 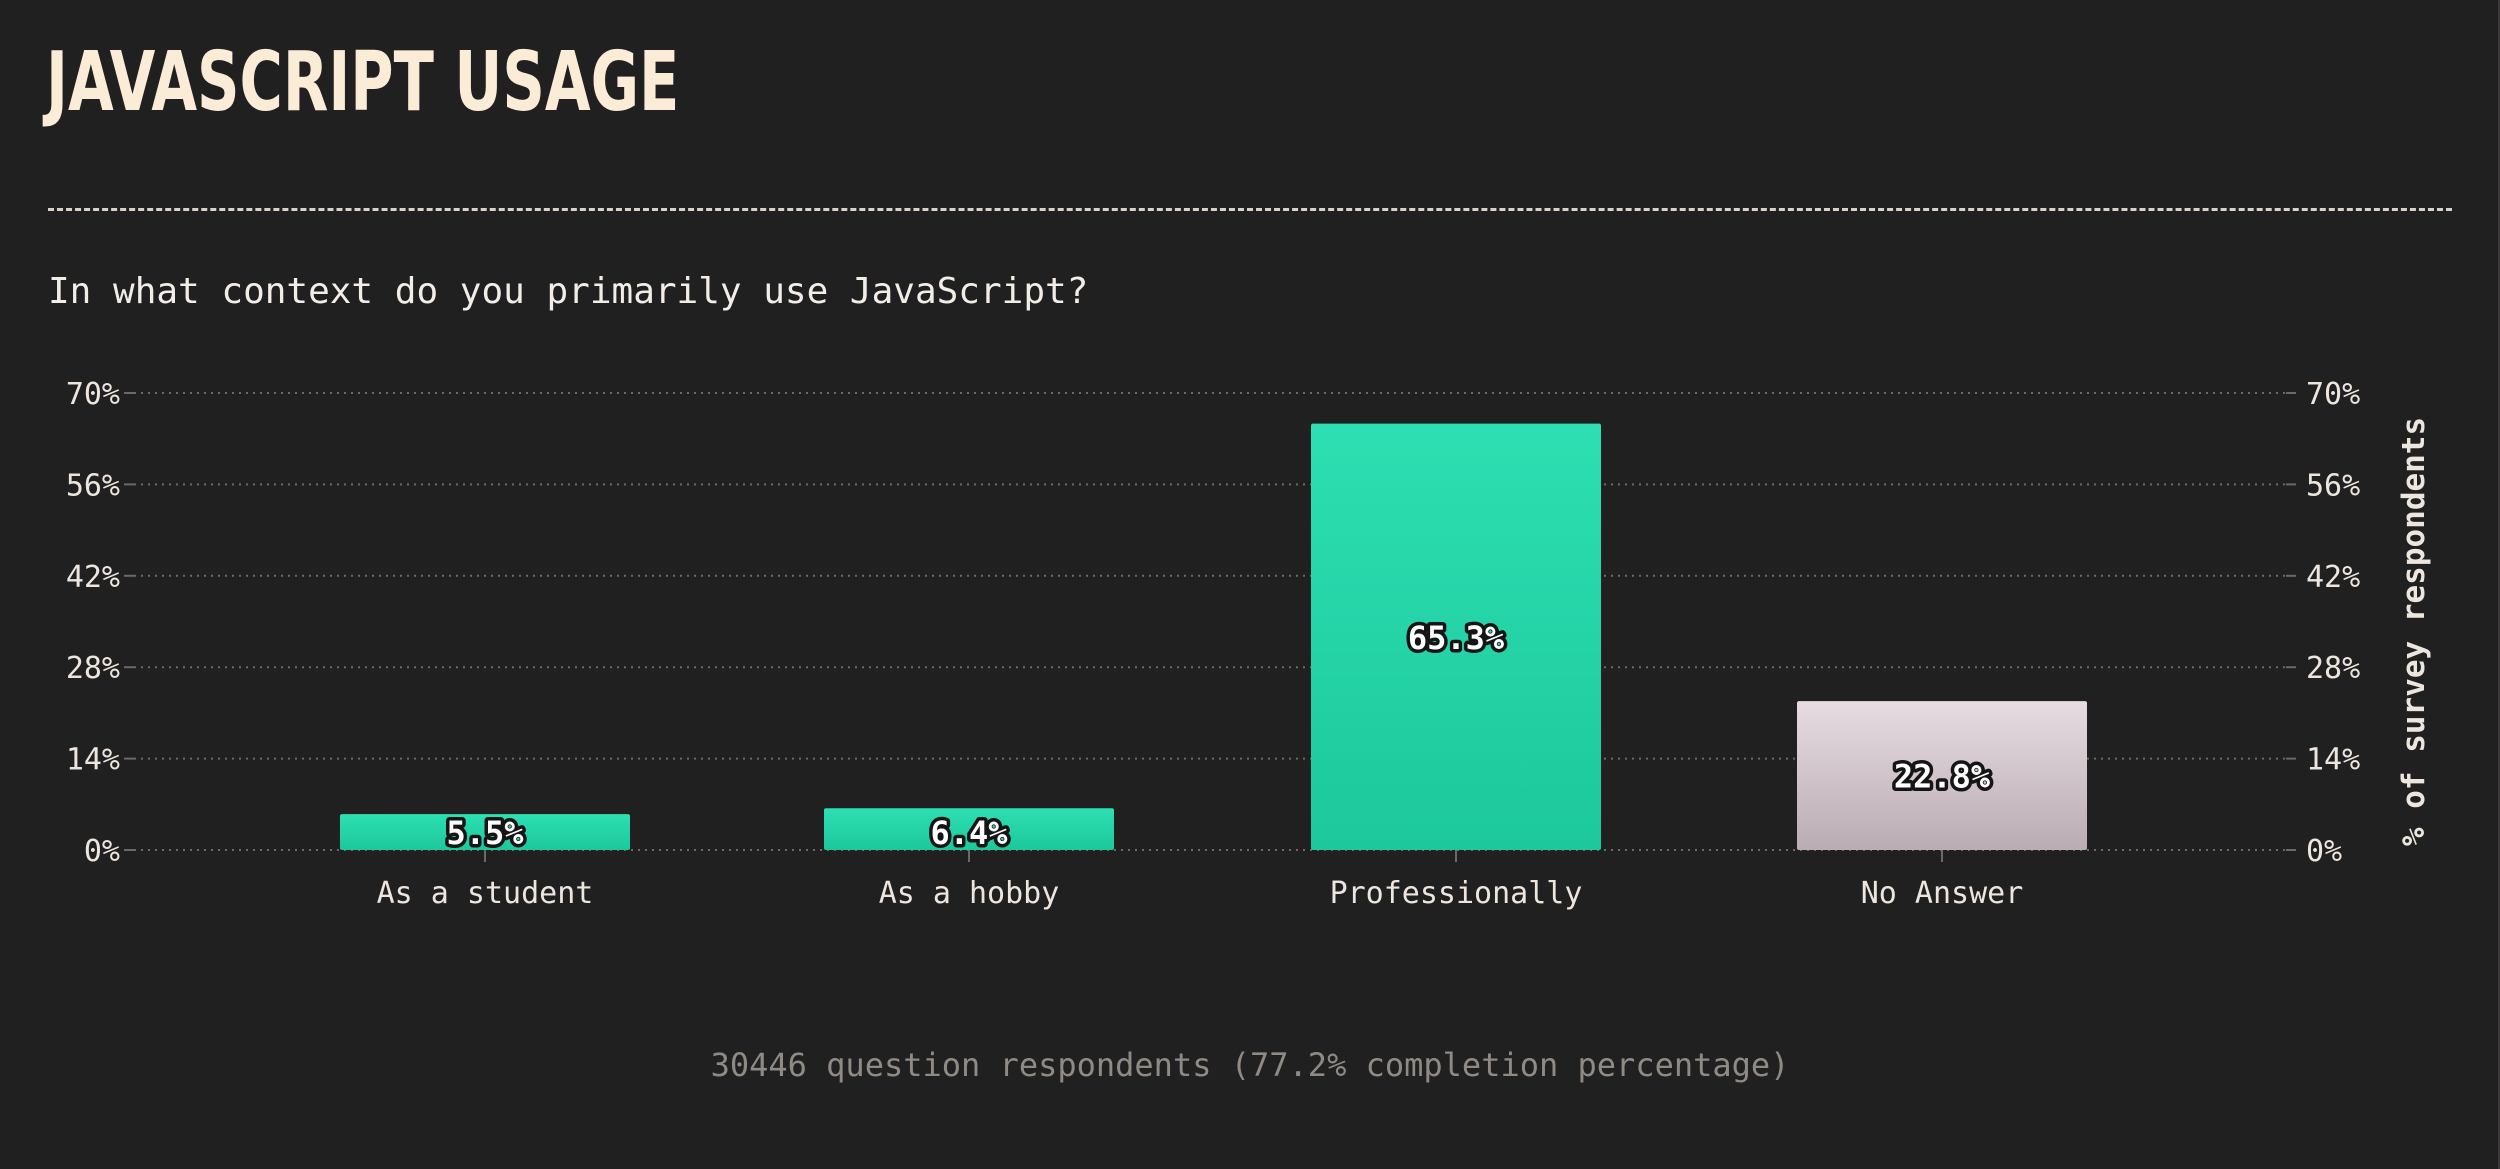 I want to click on bar-no-answer, so click(x=1942, y=775).